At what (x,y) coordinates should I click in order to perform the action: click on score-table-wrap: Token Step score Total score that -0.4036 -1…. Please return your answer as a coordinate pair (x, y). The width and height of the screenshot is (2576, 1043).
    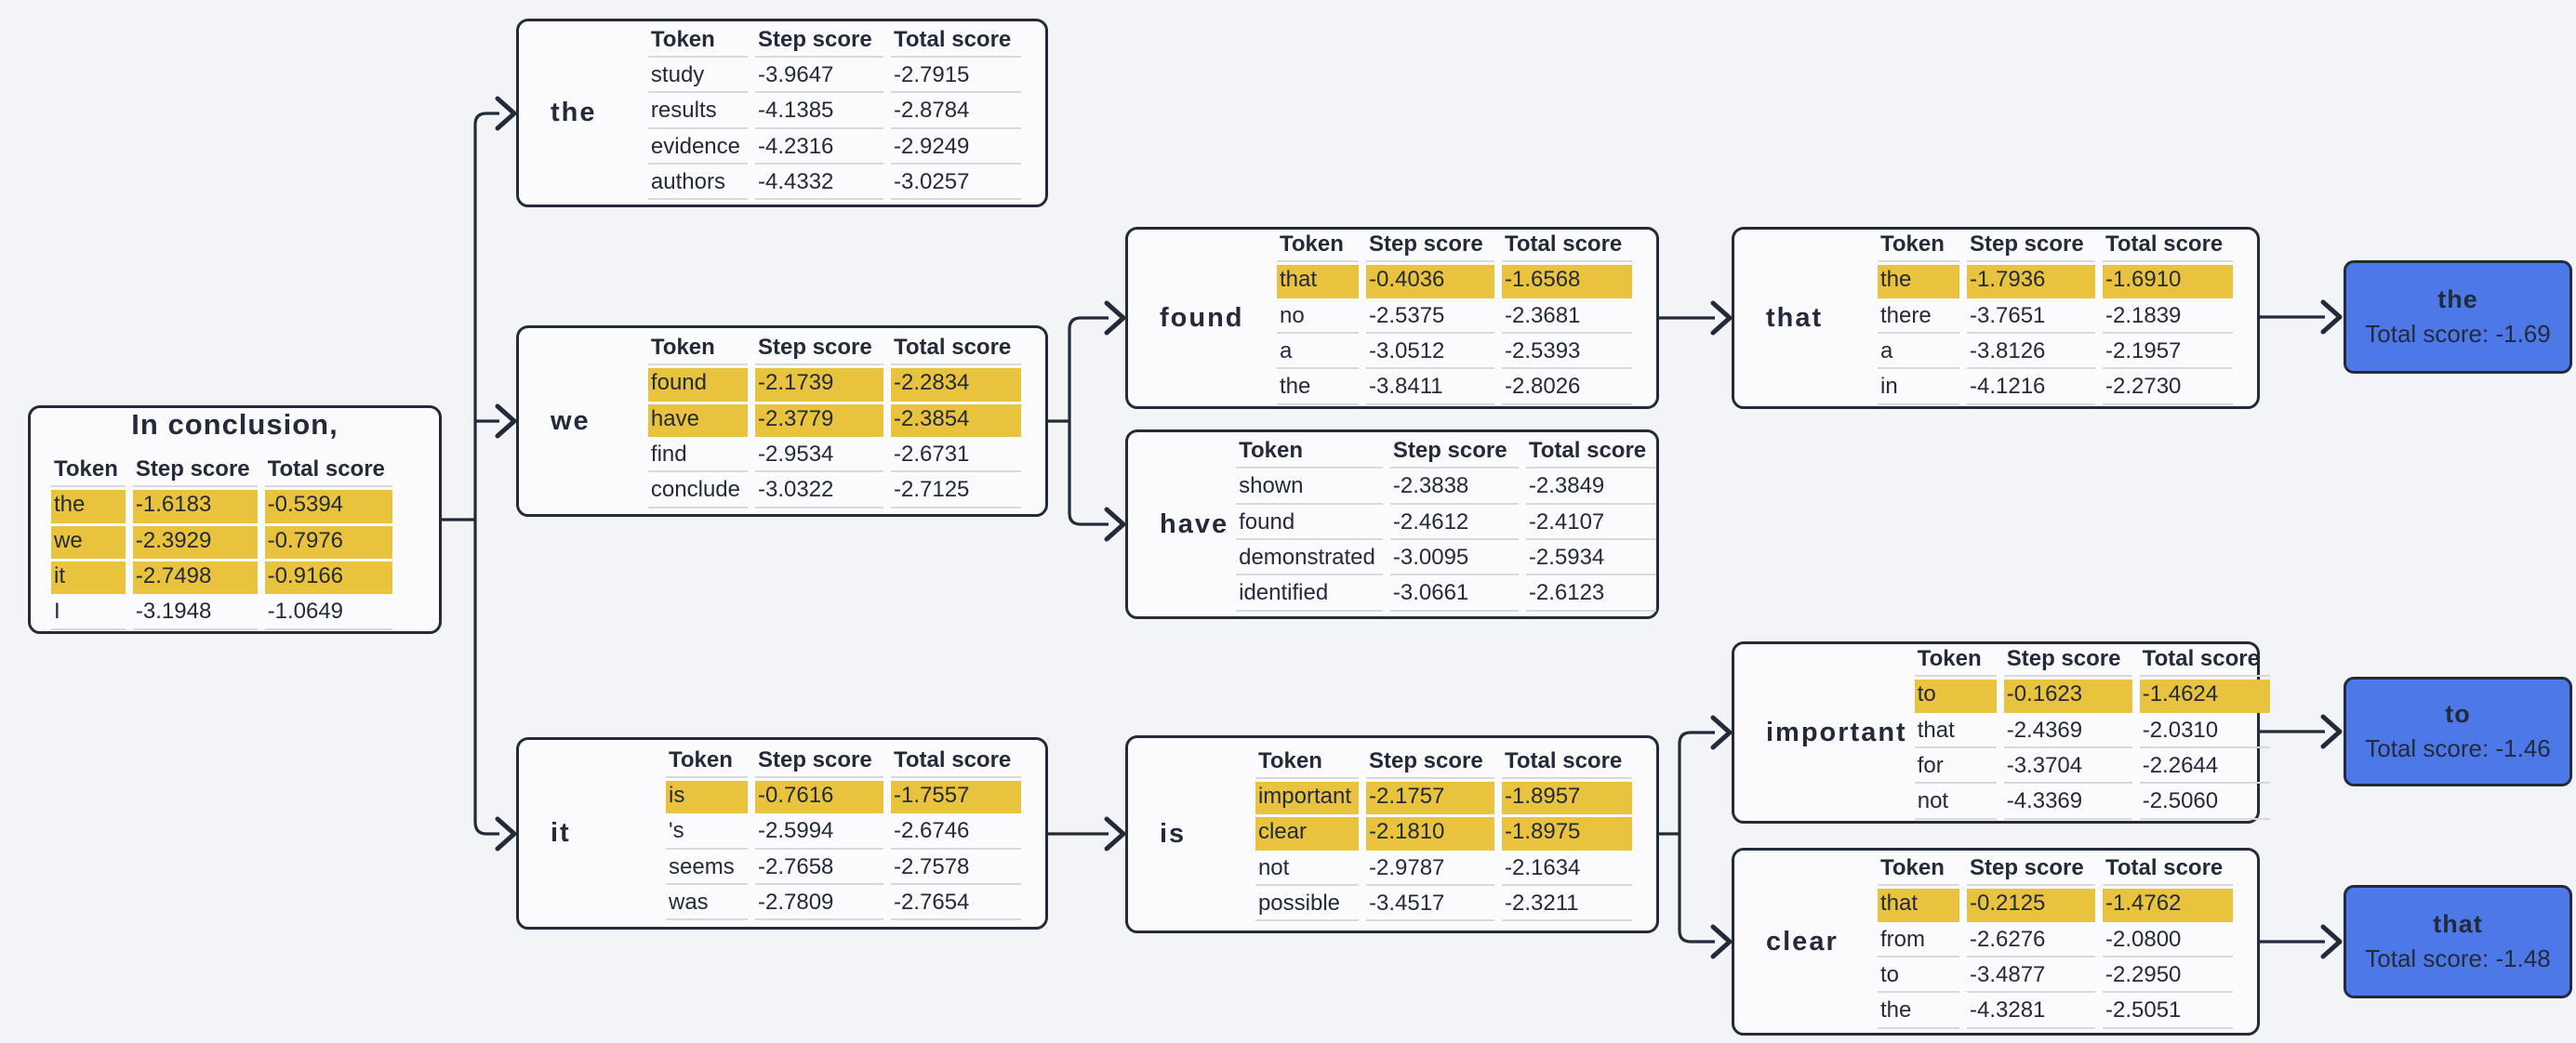
    Looking at the image, I should click on (1454, 317).